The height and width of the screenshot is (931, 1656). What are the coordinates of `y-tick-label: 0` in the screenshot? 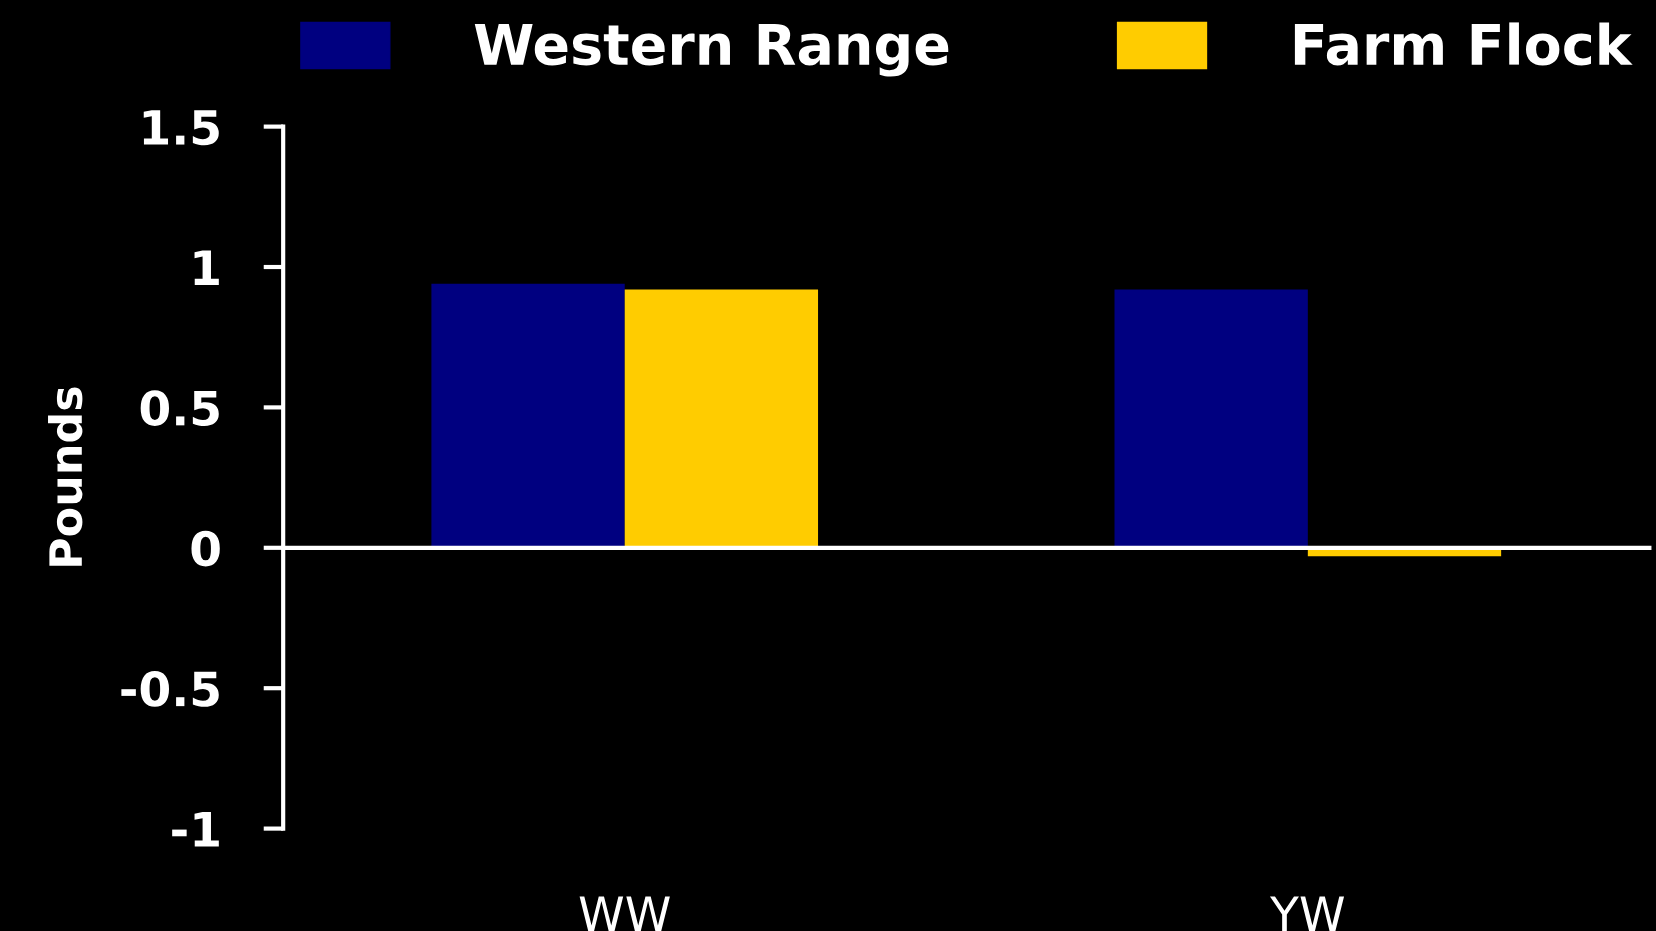 It's located at (205, 548).